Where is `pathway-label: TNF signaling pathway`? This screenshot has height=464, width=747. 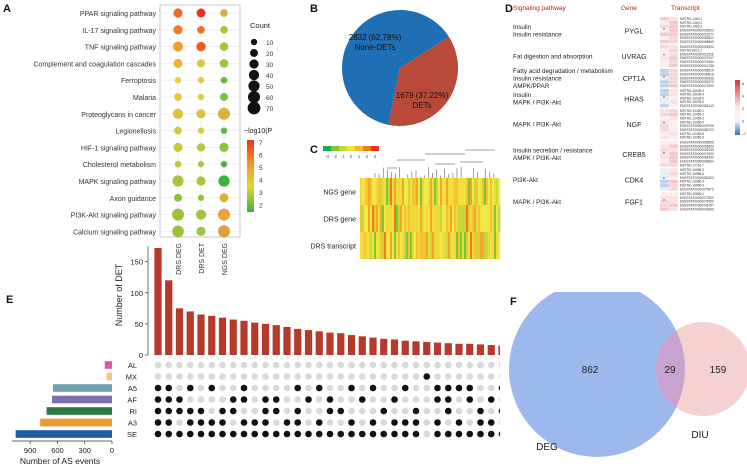
pathway-label: TNF signaling pathway is located at coordinates (121, 48).